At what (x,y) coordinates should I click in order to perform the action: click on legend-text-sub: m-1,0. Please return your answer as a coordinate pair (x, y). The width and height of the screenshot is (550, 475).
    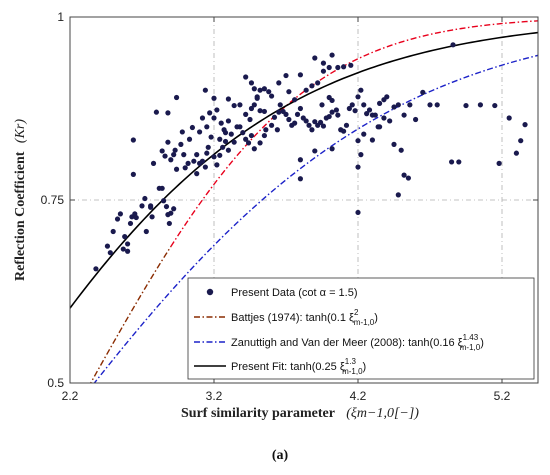
    Looking at the image, I should click on (364, 322).